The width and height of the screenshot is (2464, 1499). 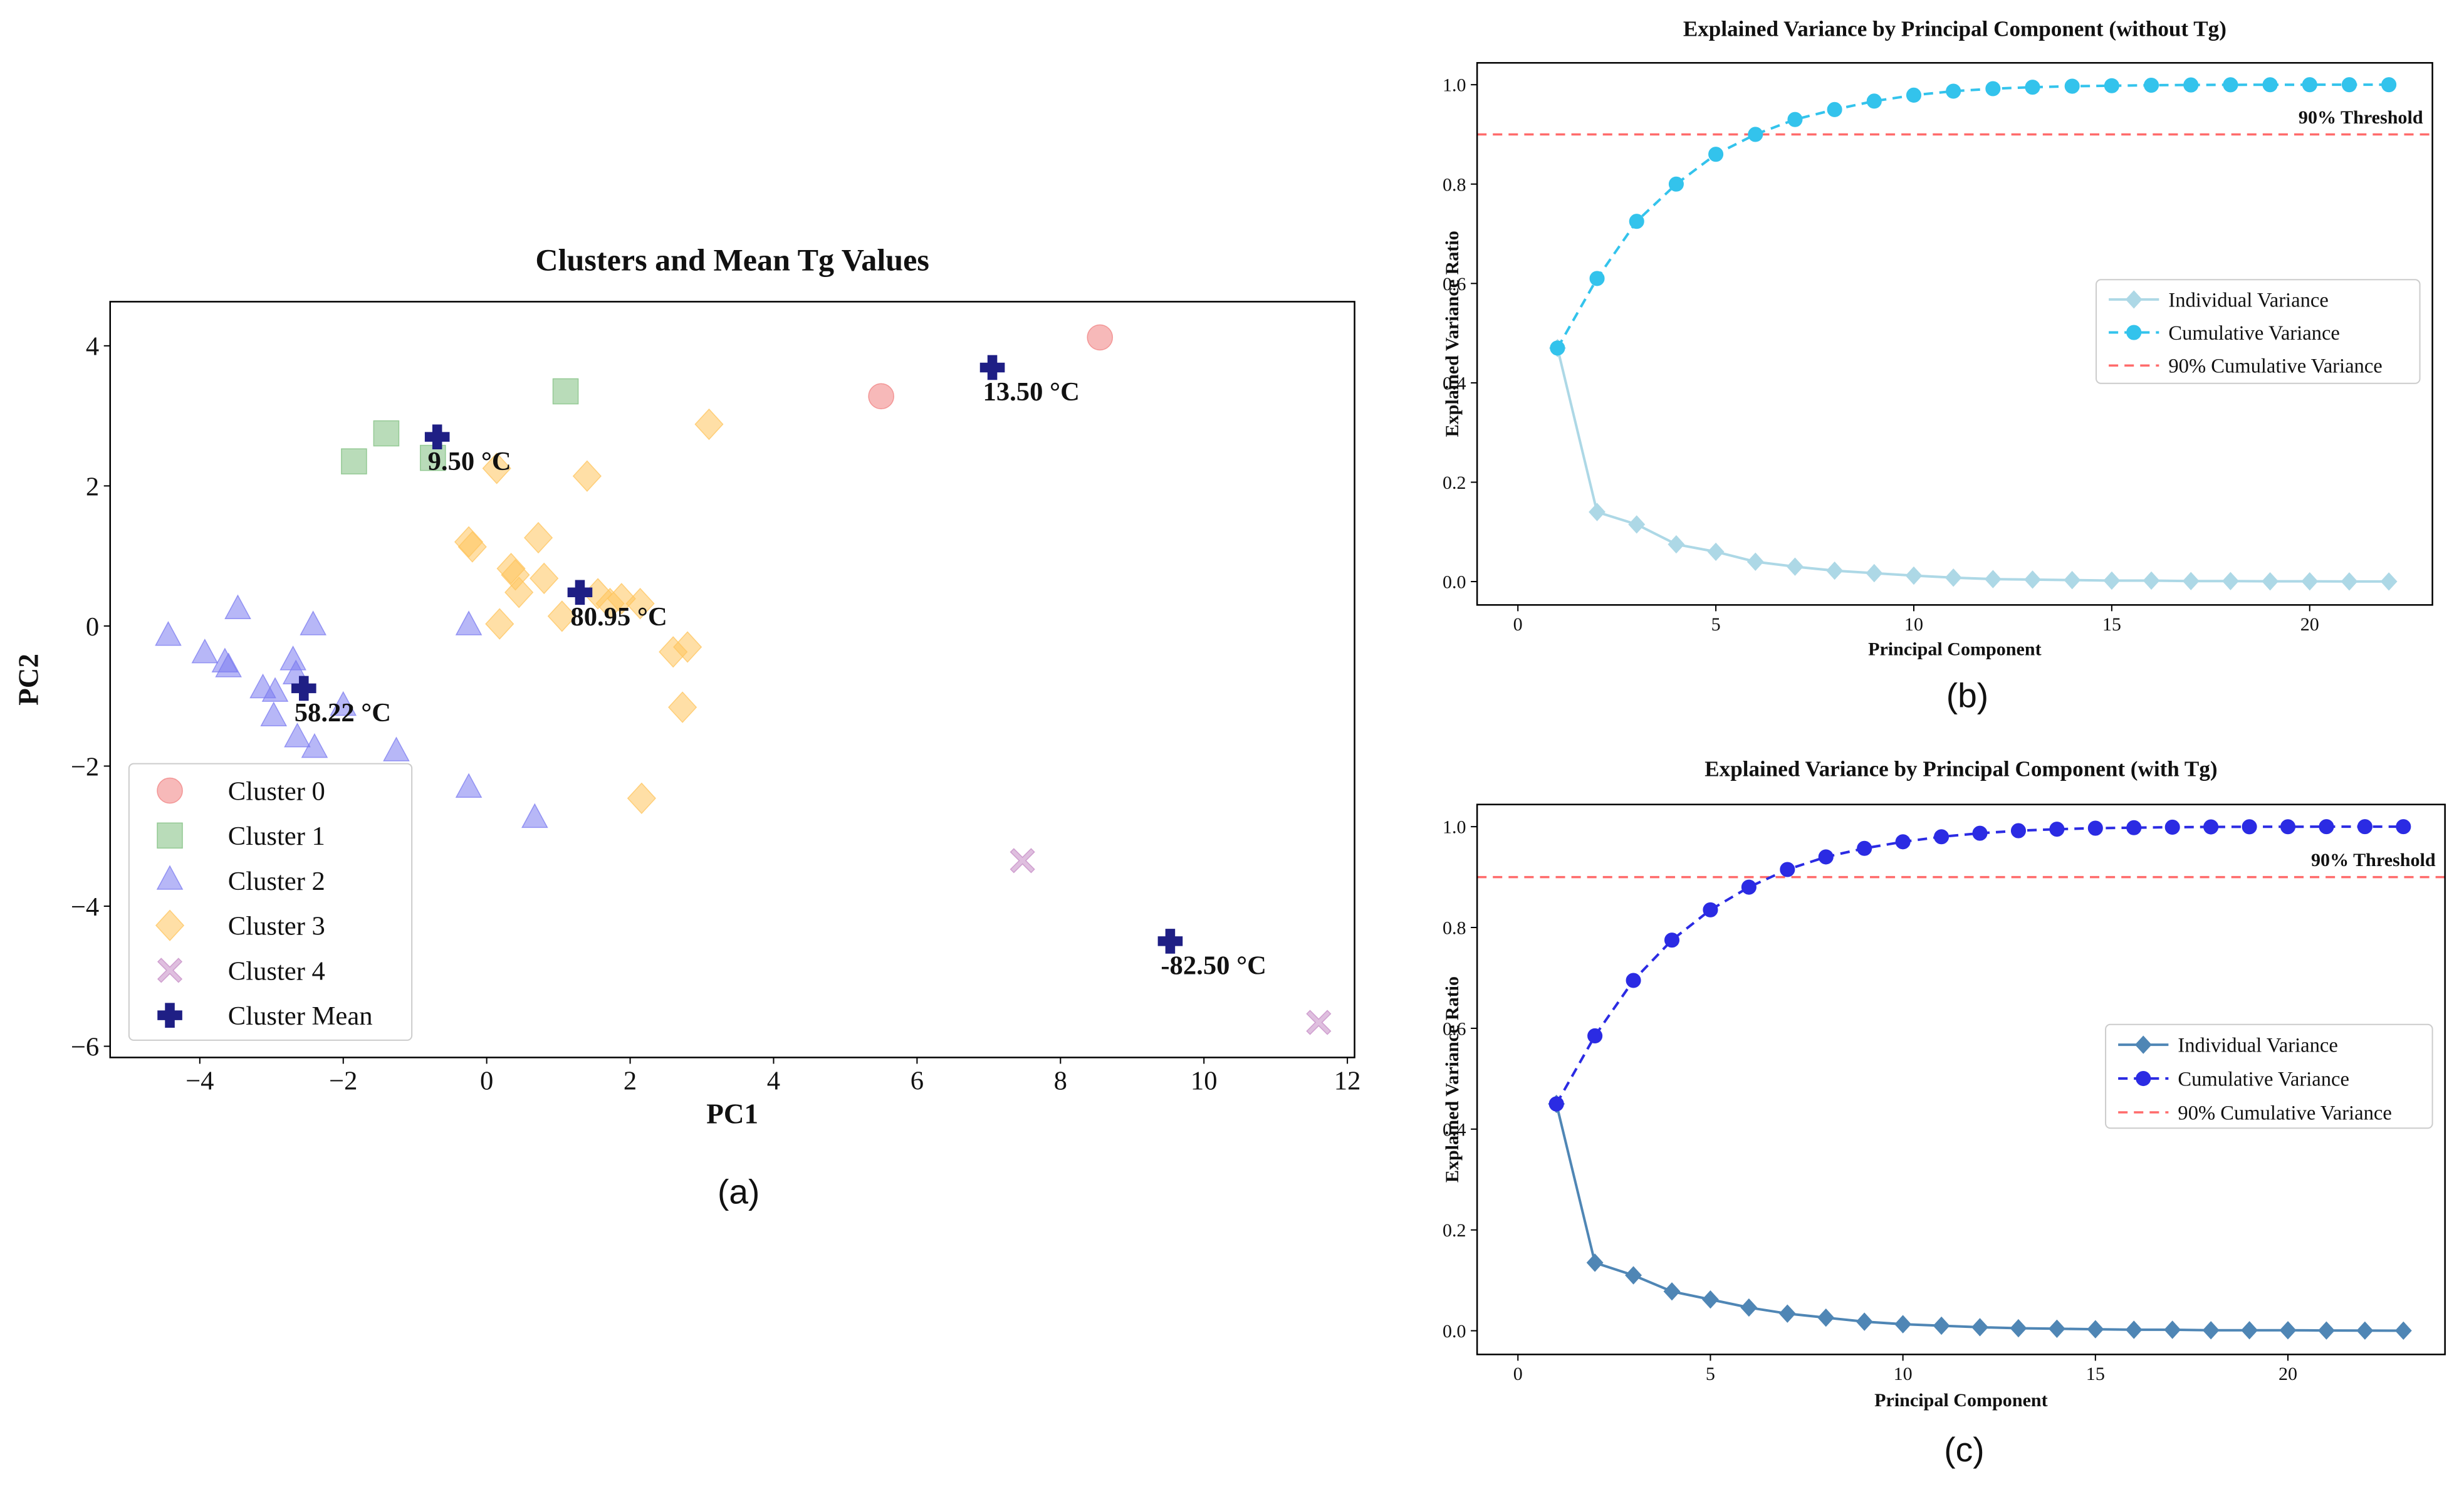 What do you see at coordinates (85, 907) in the screenshot?
I see `y-tick-label: −4` at bounding box center [85, 907].